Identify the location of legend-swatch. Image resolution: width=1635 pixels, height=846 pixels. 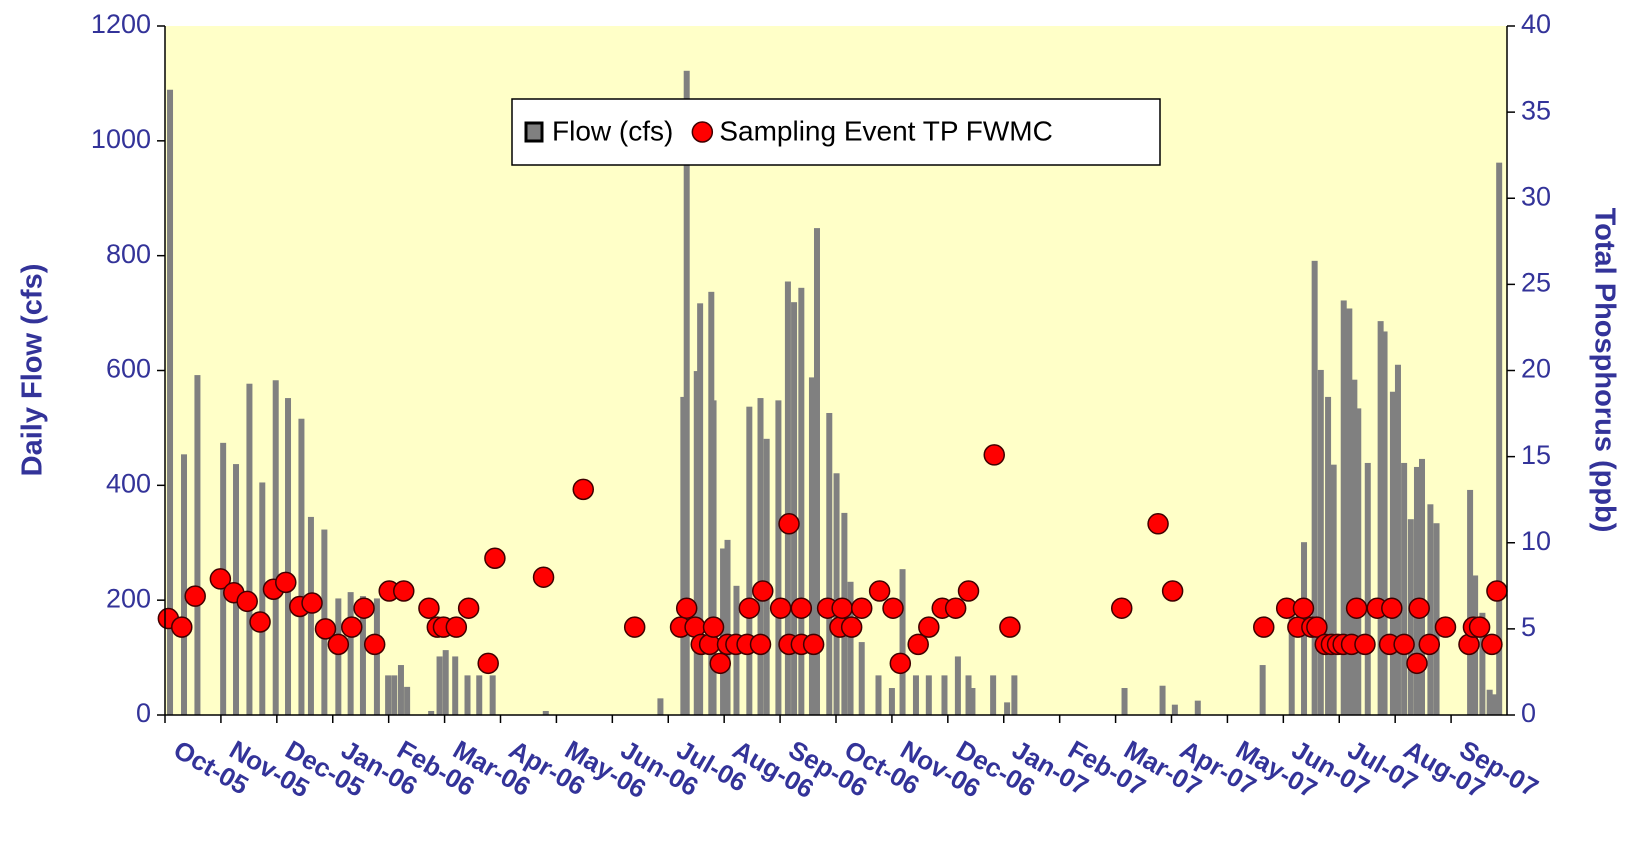
(534, 132).